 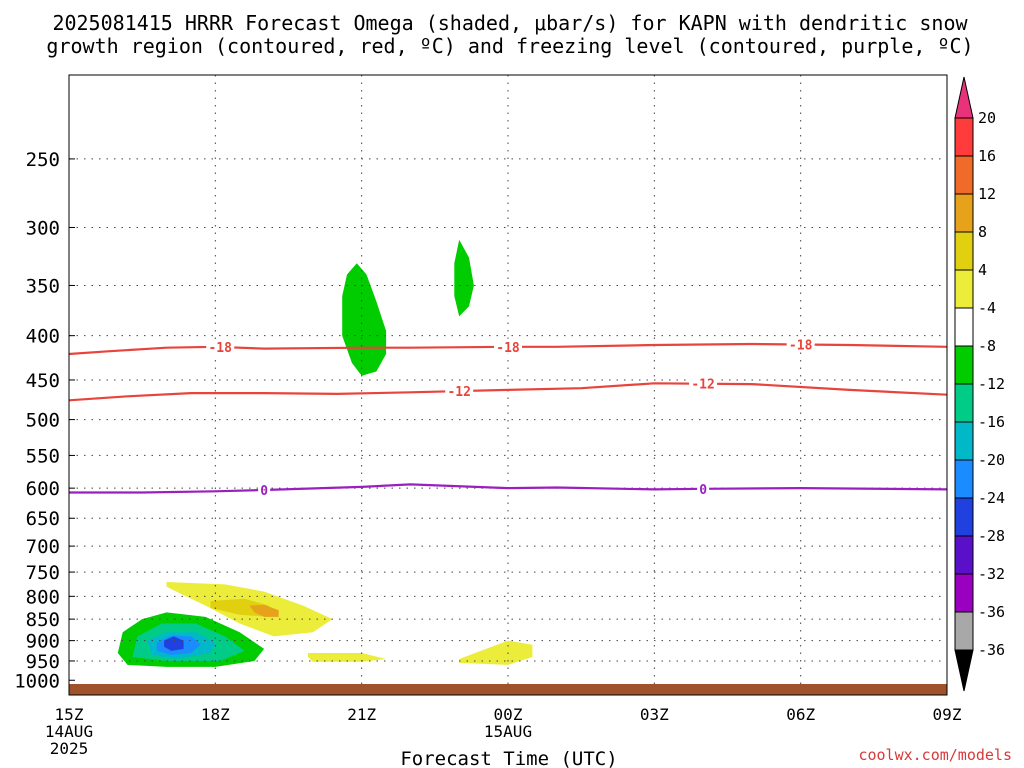 I want to click on ground-surface, so click(x=508, y=689).